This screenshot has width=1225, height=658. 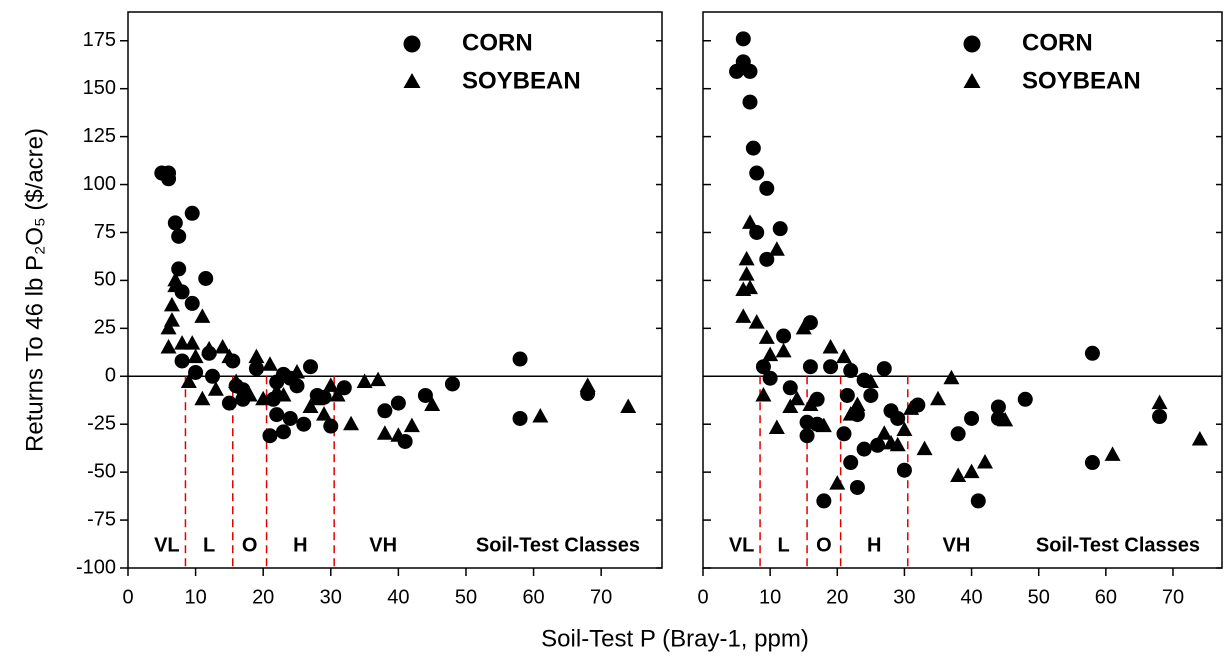 What do you see at coordinates (1173, 597) in the screenshot?
I see `x-tick-label: 70` at bounding box center [1173, 597].